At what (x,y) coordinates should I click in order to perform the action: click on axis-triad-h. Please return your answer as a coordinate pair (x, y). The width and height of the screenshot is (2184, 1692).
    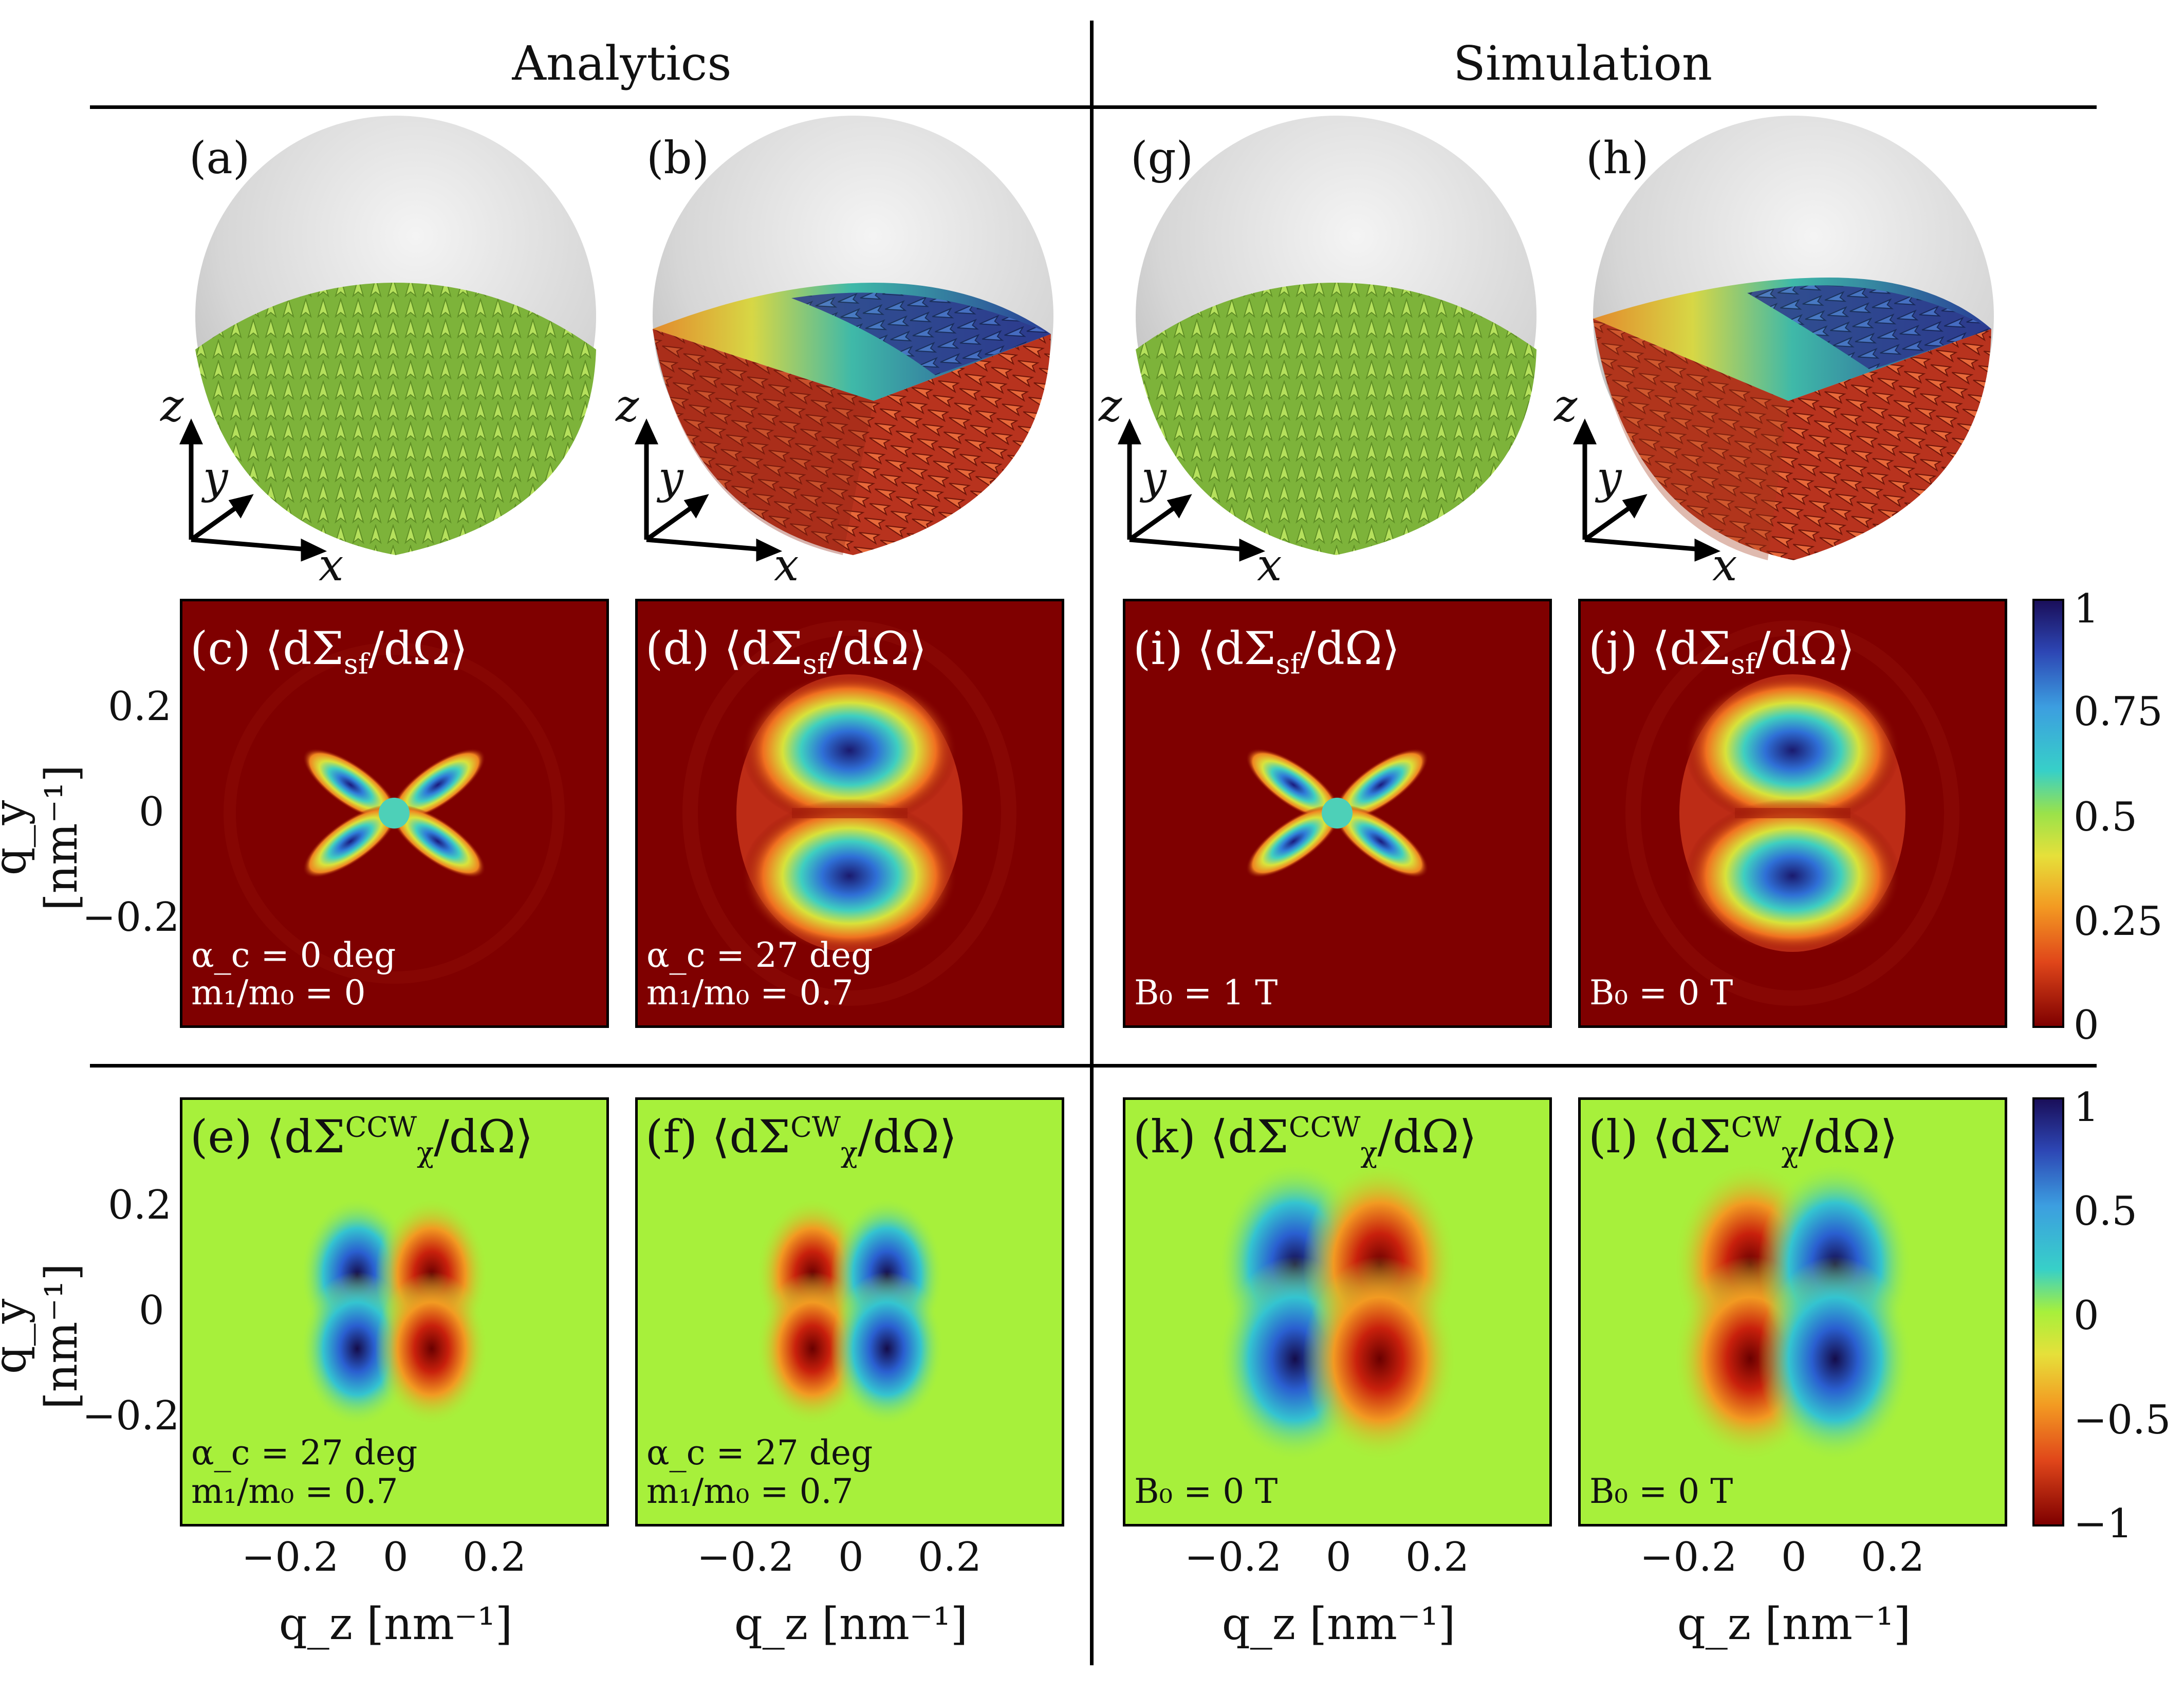
    Looking at the image, I should click on (1646, 490).